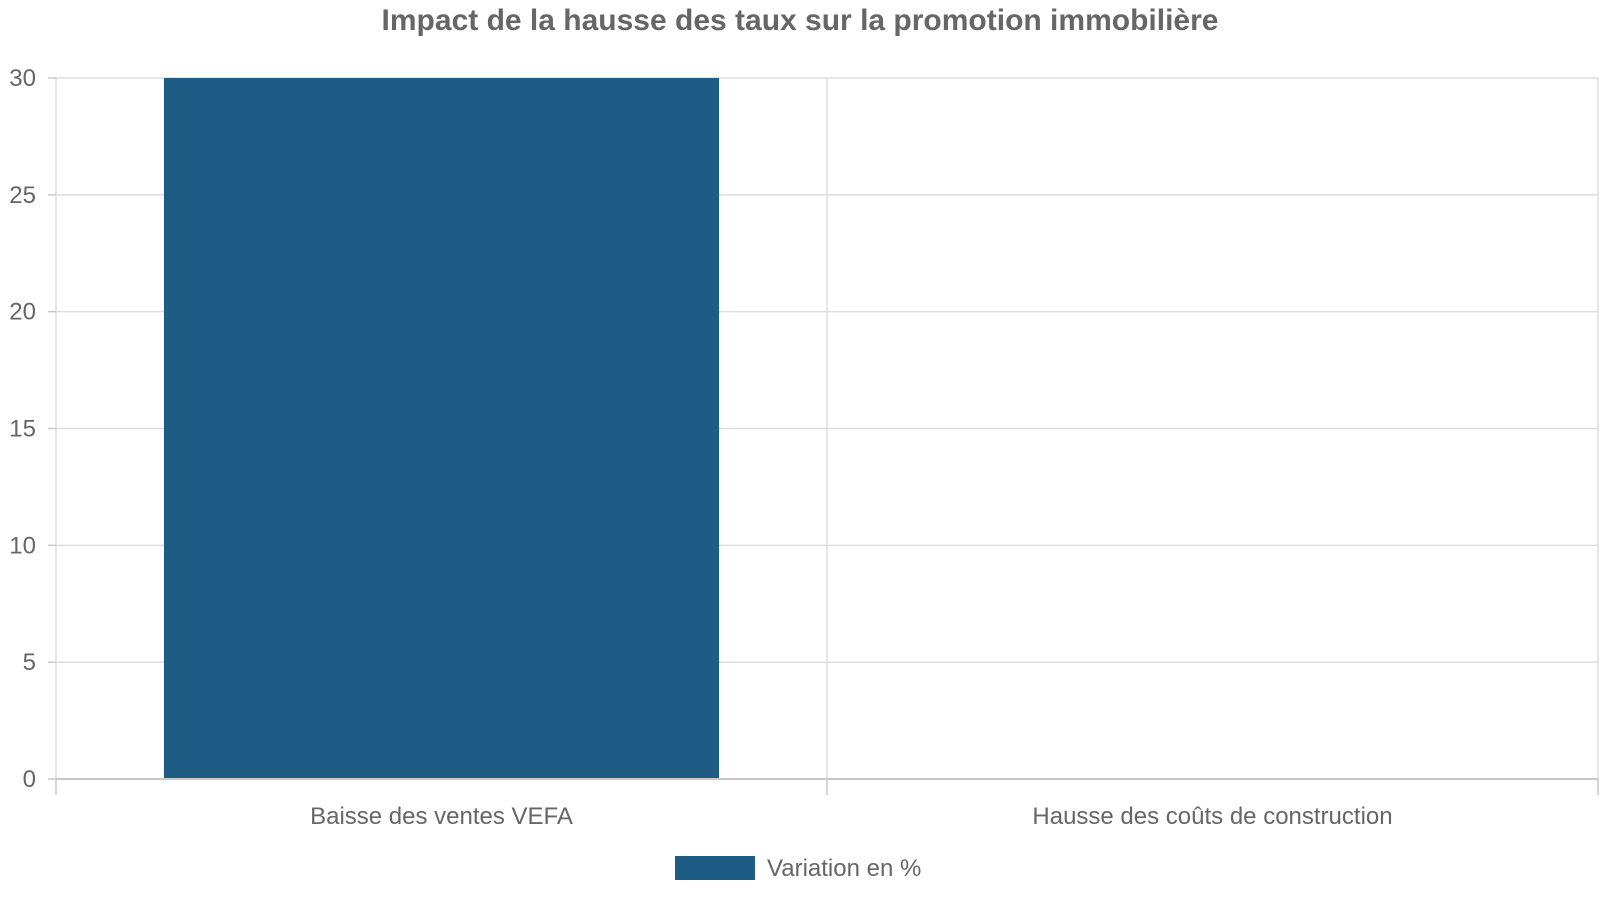  I want to click on legend-swatch, so click(715, 868).